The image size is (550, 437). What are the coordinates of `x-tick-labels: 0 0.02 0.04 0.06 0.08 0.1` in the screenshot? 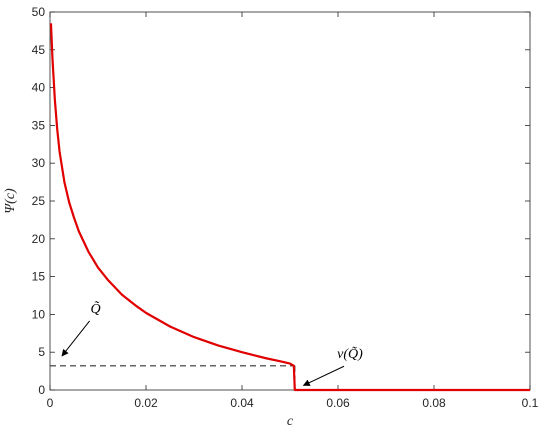 It's located at (293, 403).